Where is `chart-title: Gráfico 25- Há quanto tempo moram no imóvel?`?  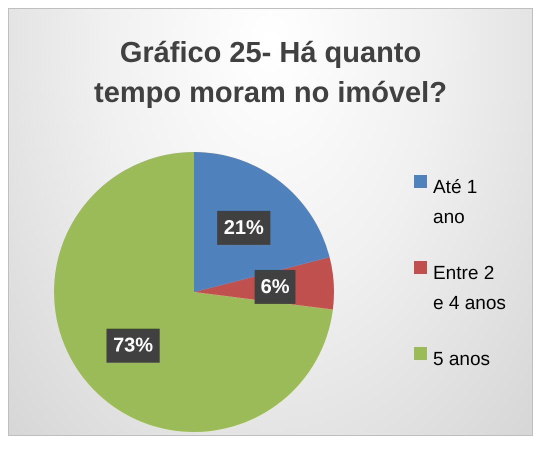 chart-title: Gráfico 25- Há quanto tempo moram no imóvel? is located at coordinates (270, 73).